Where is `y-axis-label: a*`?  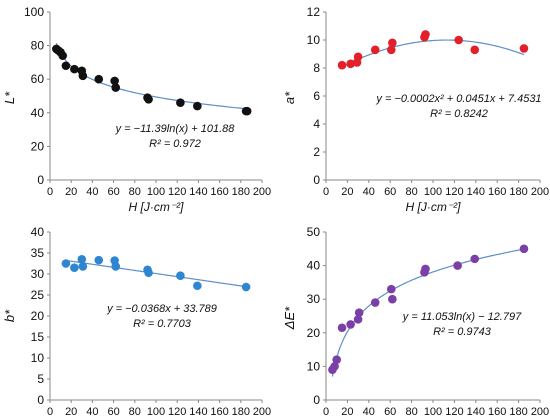
y-axis-label: a* is located at coordinates (289, 97).